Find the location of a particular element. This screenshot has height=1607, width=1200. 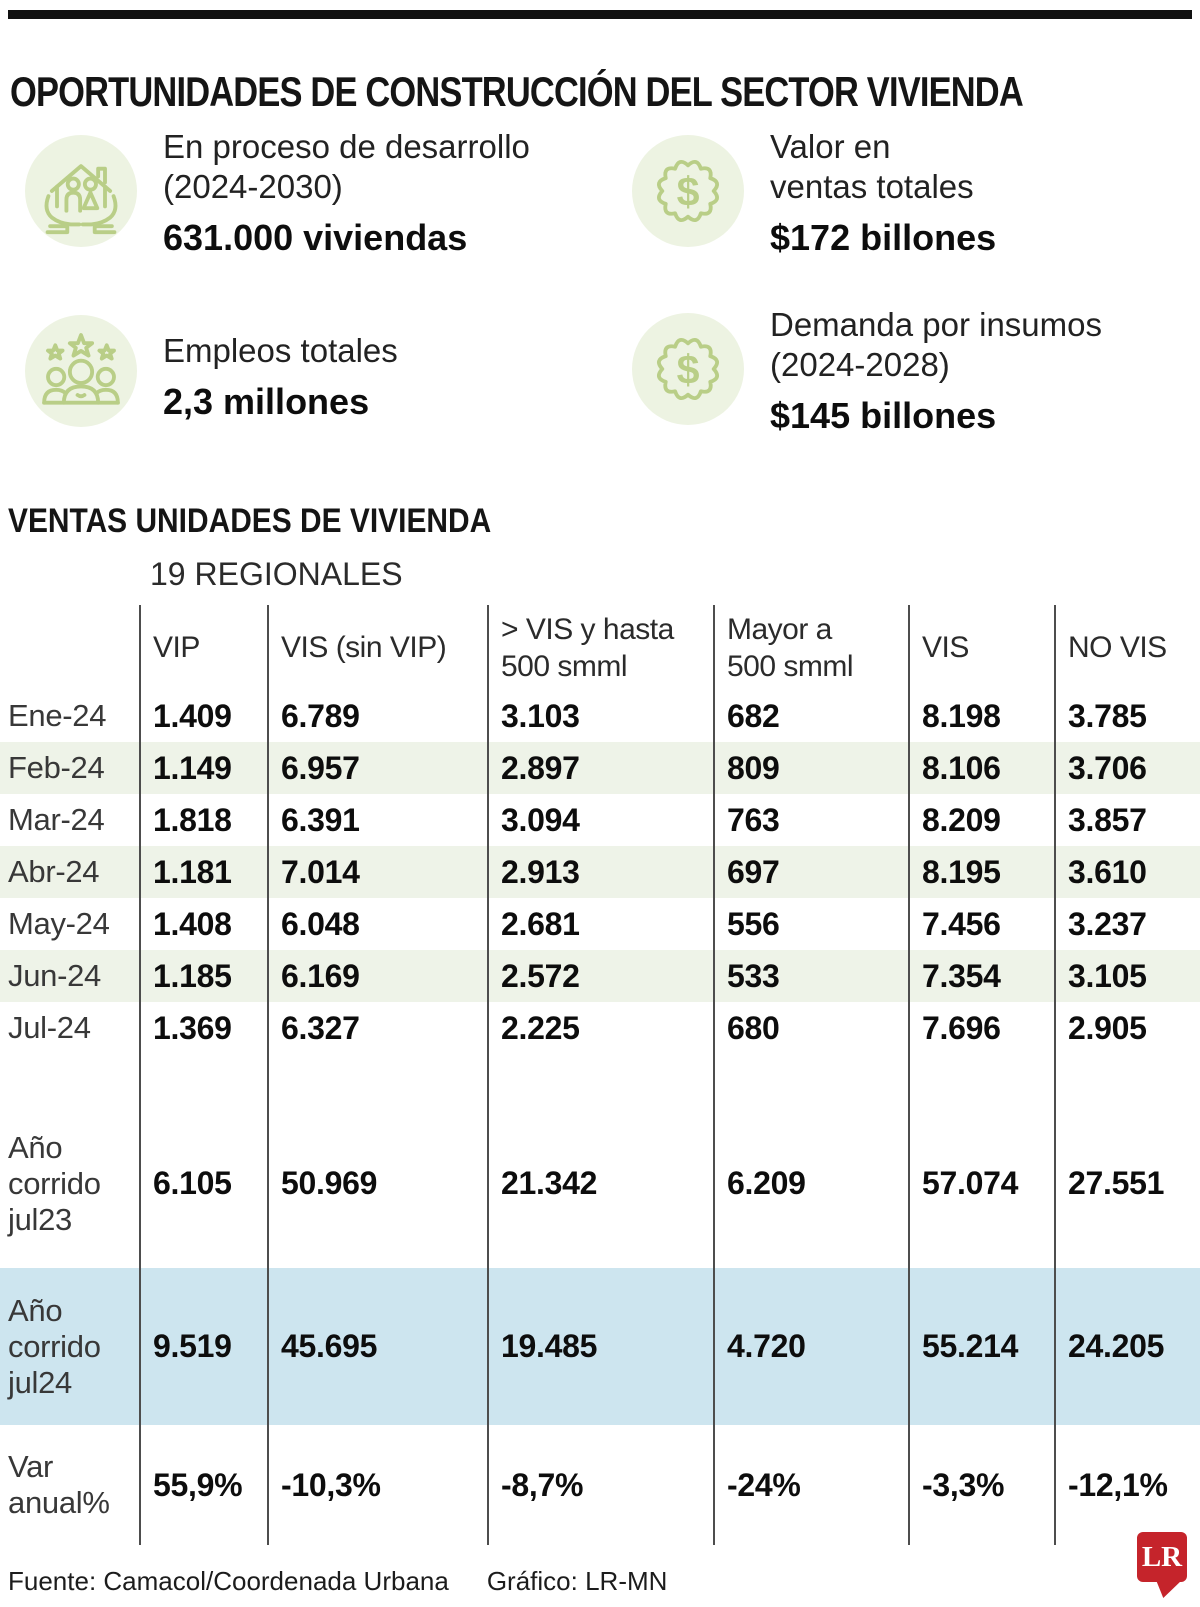

table-cell: 57.074 is located at coordinates (981, 1161).